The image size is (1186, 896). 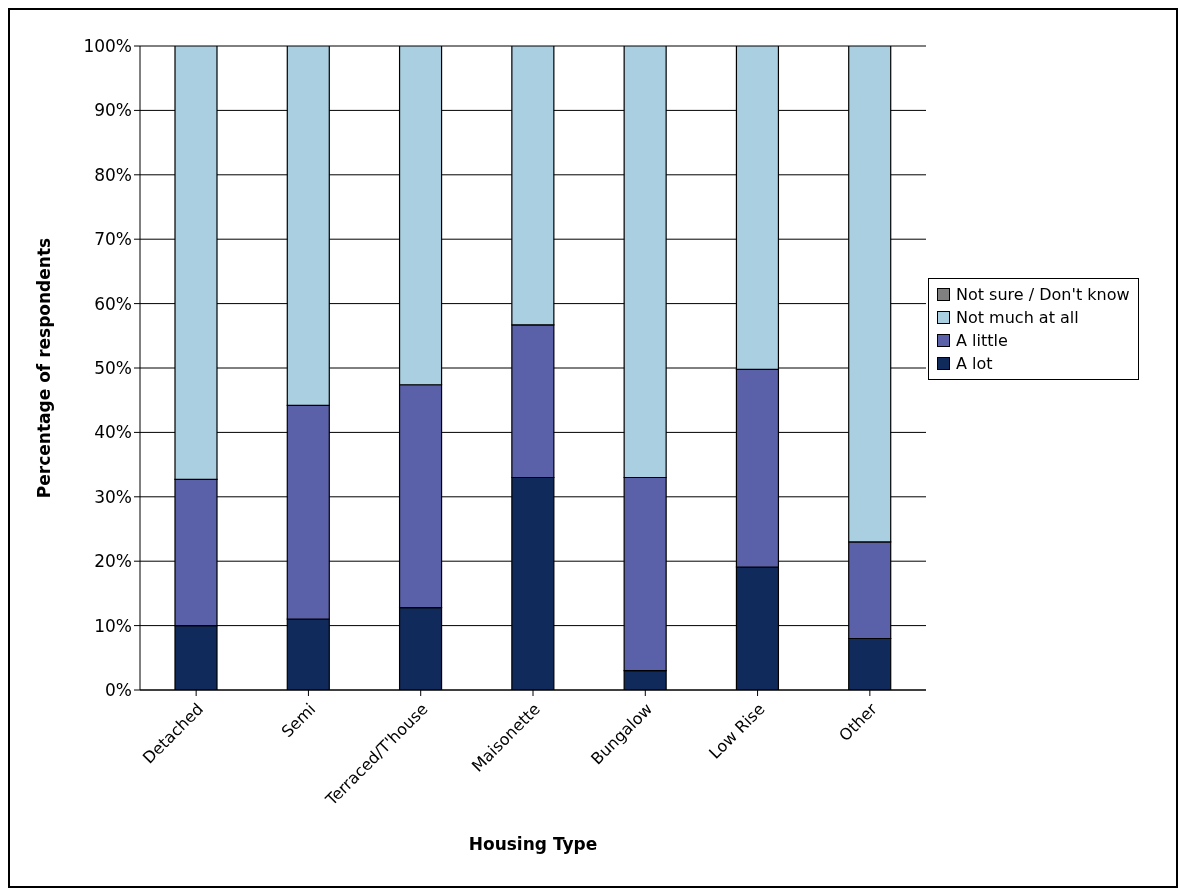 I want to click on y-tick-label: 80%, so click(x=113, y=174).